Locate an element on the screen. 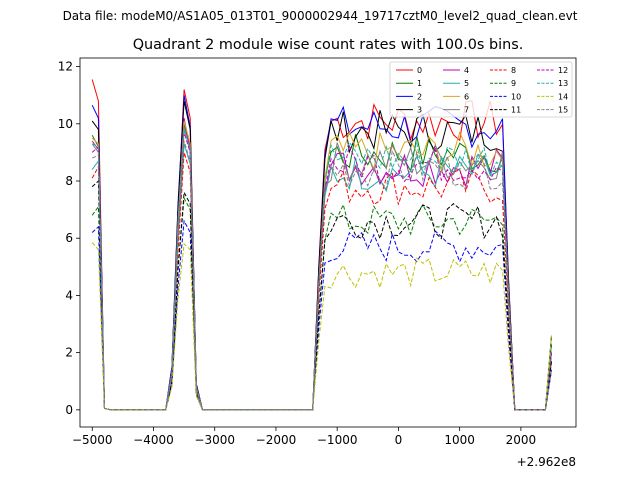 Image resolution: width=640 pixels, height=480 pixels. y-tick-label: 2 is located at coordinates (69, 353).